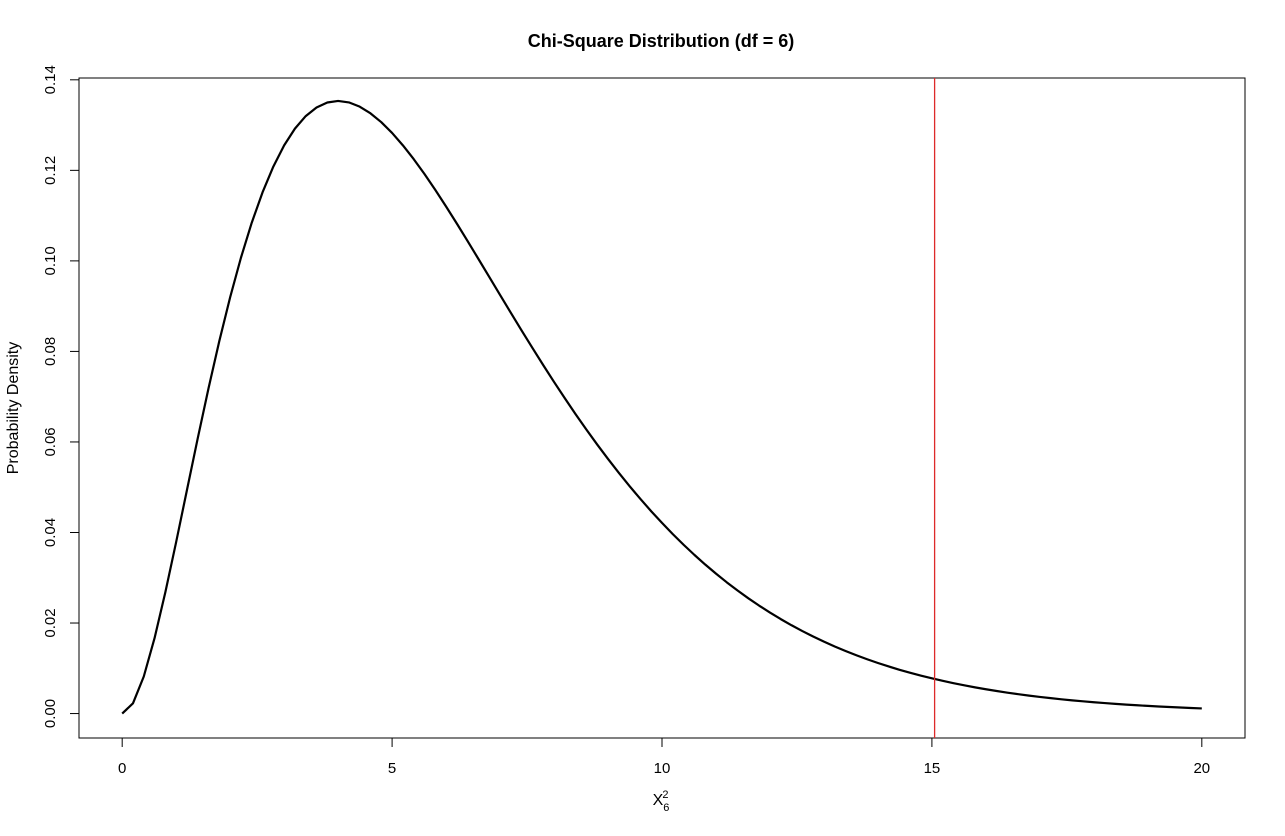 This screenshot has height=836, width=1285. I want to click on x-axis-label: X62, so click(661, 801).